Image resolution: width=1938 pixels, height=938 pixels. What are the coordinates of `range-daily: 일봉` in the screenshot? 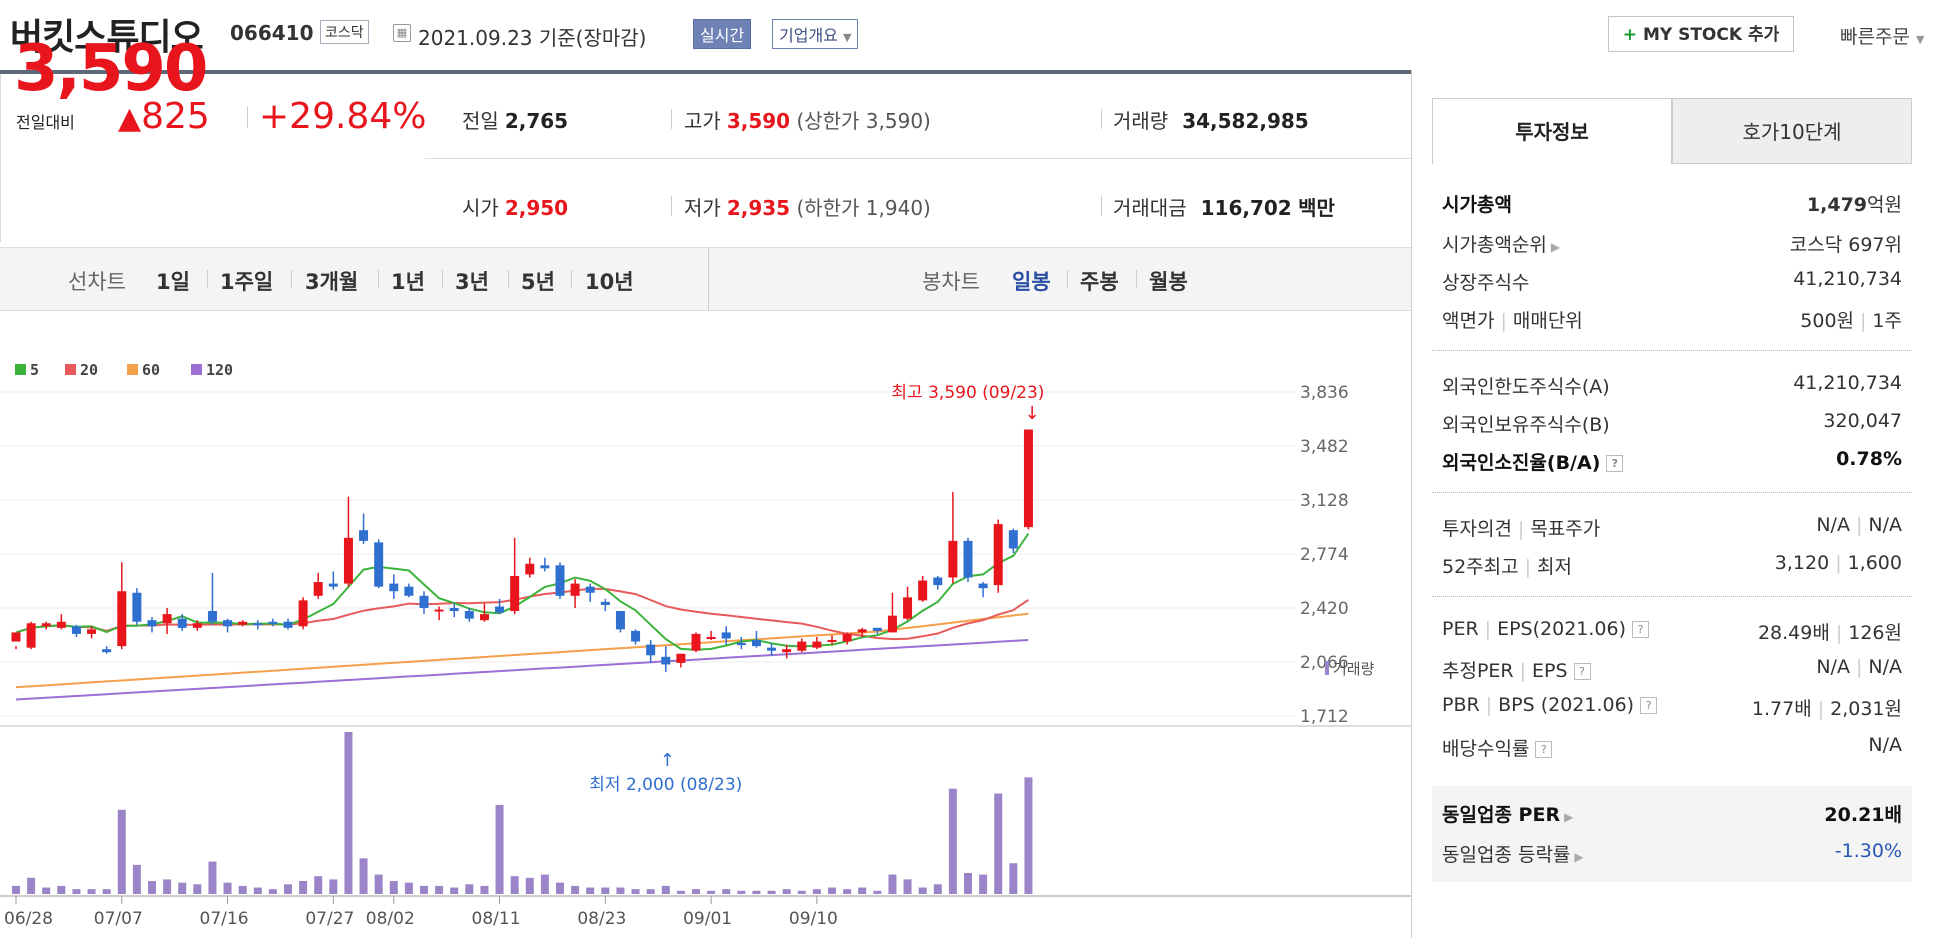 It's located at (1031, 282).